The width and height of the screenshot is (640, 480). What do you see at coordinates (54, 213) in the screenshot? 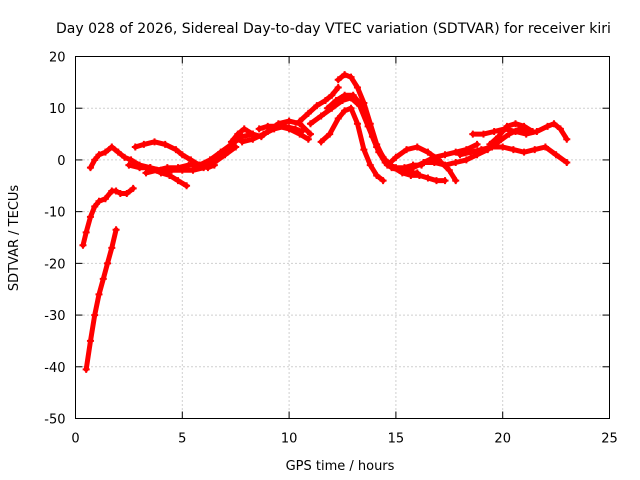
I see `y-tick-label: -10` at bounding box center [54, 213].